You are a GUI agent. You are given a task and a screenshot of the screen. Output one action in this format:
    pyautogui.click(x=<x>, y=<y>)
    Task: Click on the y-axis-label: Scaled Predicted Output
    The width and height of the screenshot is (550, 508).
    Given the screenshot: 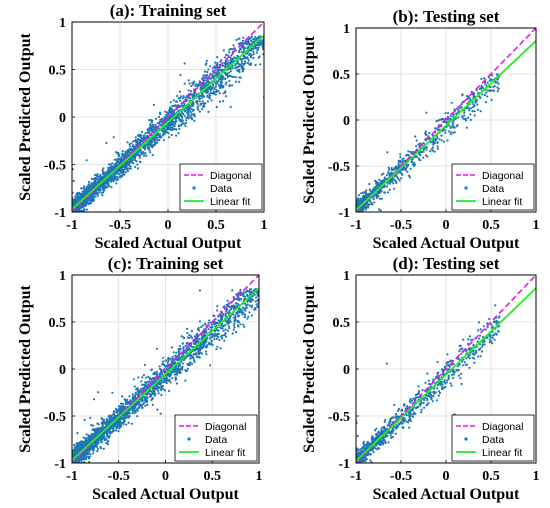 What is the action you would take?
    pyautogui.click(x=309, y=119)
    